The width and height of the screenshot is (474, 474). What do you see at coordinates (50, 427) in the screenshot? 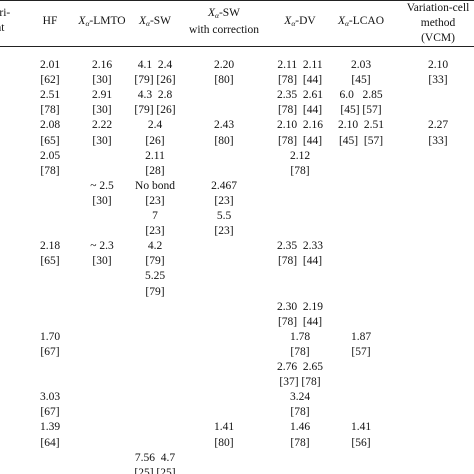
I see `cell-hf: 1.39` at bounding box center [50, 427].